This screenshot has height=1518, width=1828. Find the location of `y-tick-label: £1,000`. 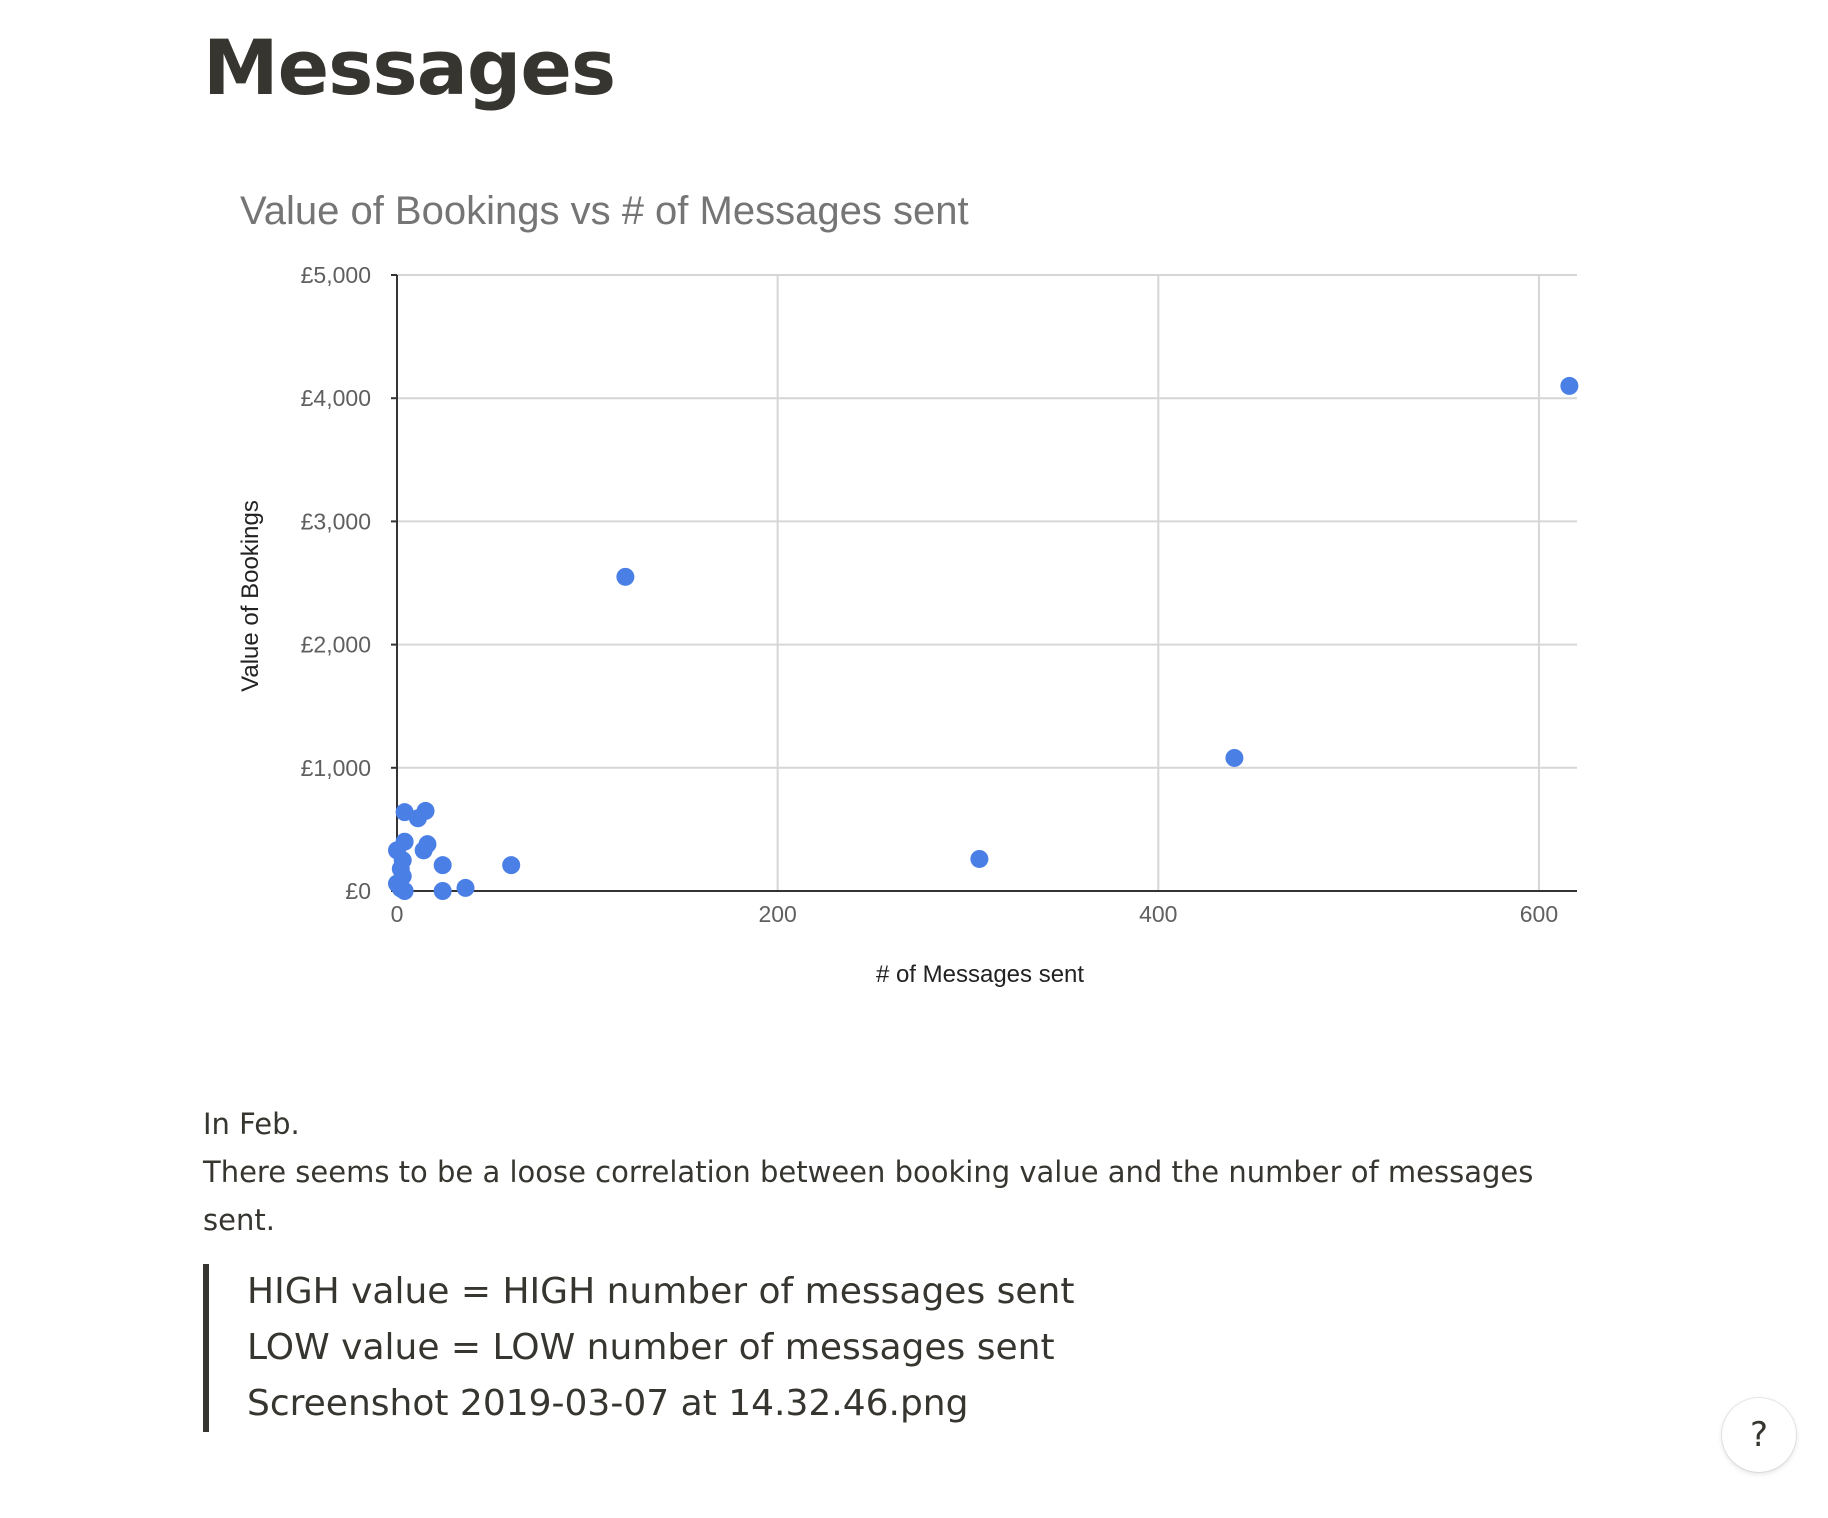

y-tick-label: £1,000 is located at coordinates (336, 768).